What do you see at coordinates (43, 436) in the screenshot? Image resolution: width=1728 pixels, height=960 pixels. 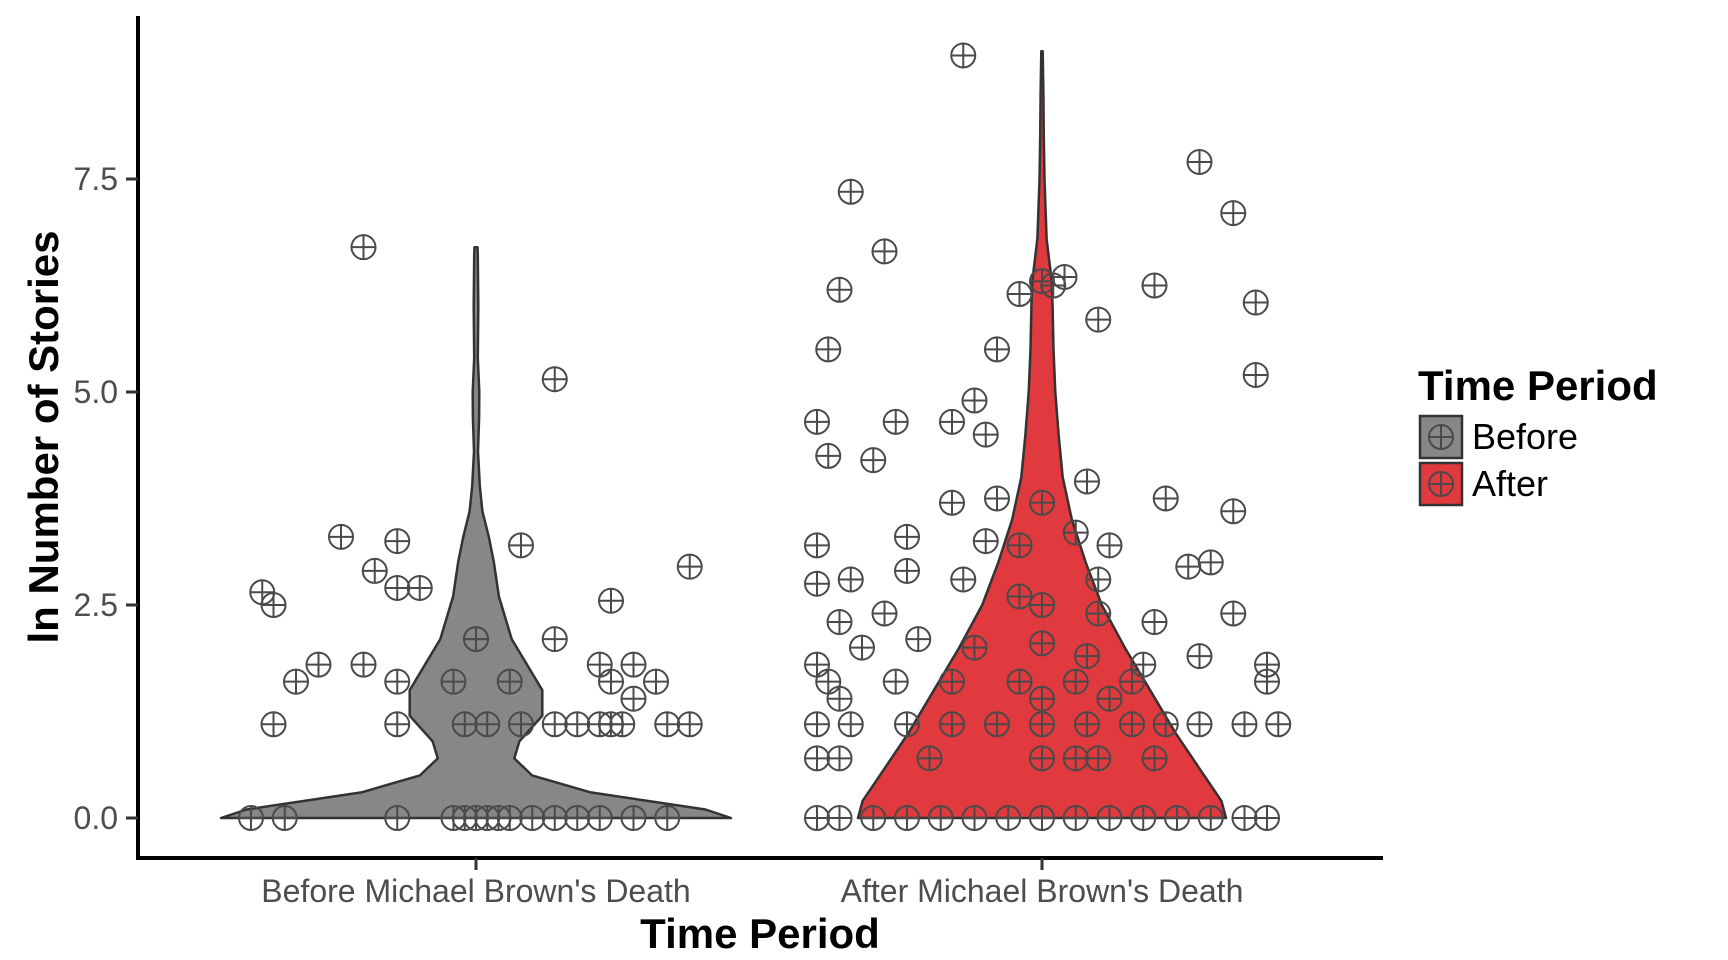 I see `y-axis-title: ln Number of Stories` at bounding box center [43, 436].